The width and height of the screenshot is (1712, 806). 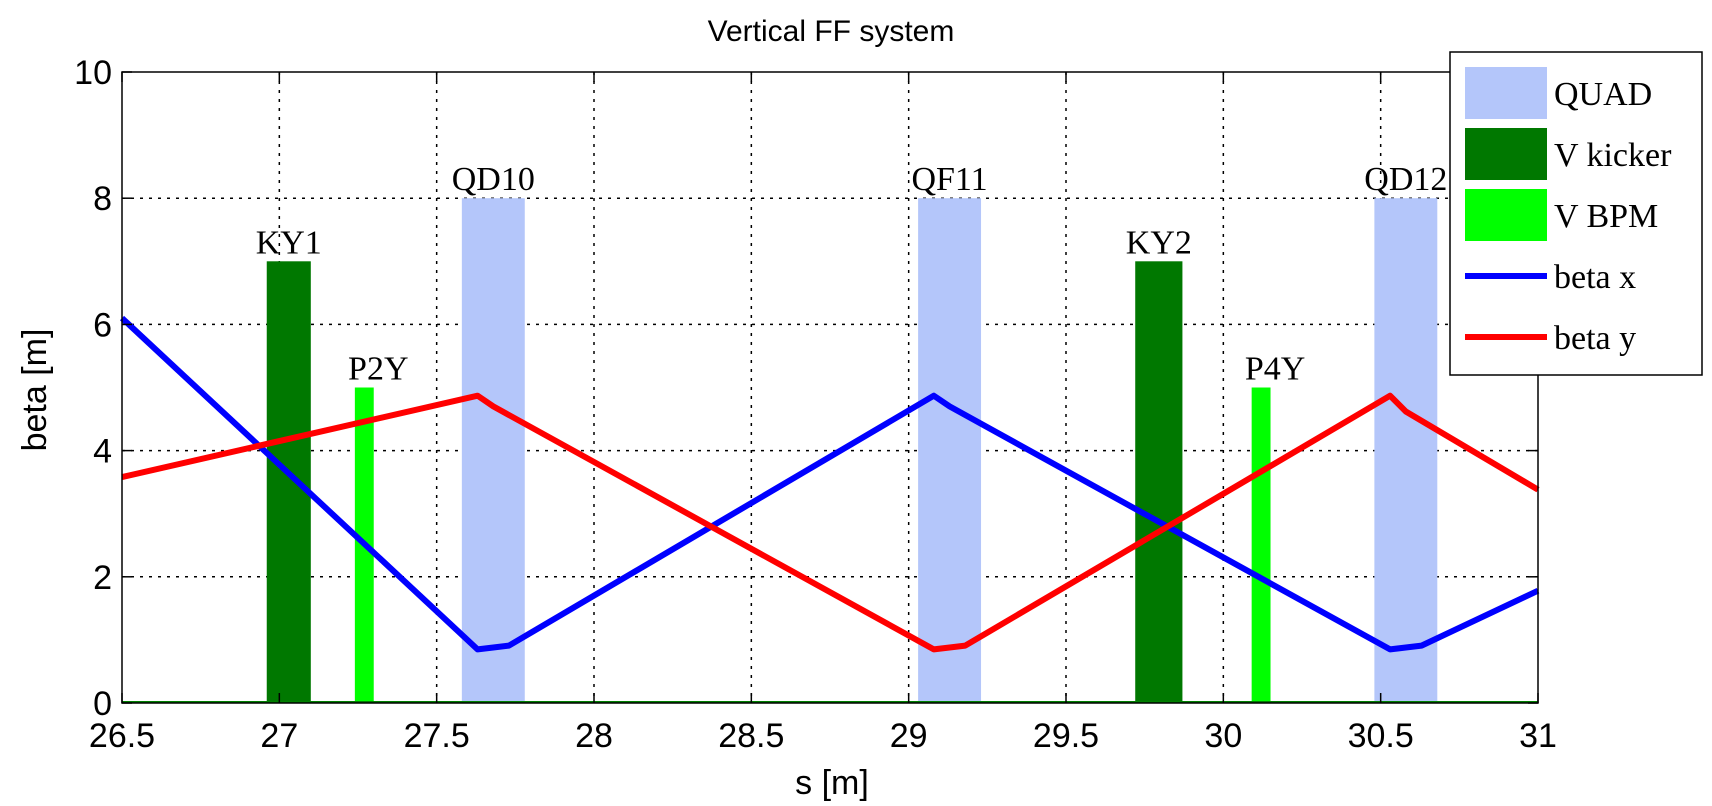 I want to click on x-tick-label: 27, so click(x=279, y=736).